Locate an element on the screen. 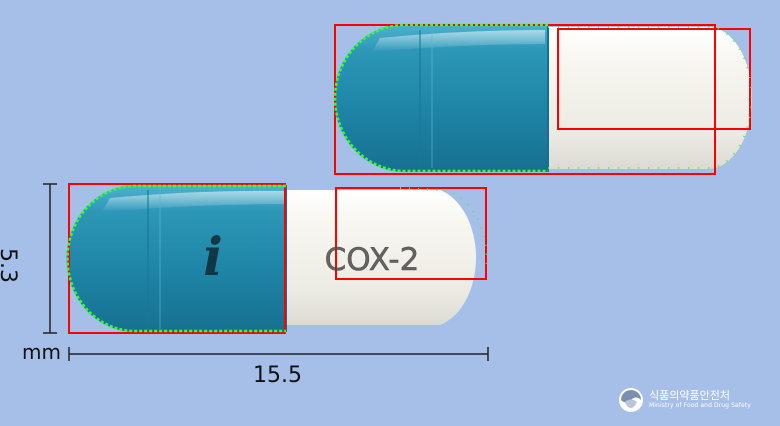 The image size is (780, 426). capsule-imprint-logo: i is located at coordinates (213, 257).